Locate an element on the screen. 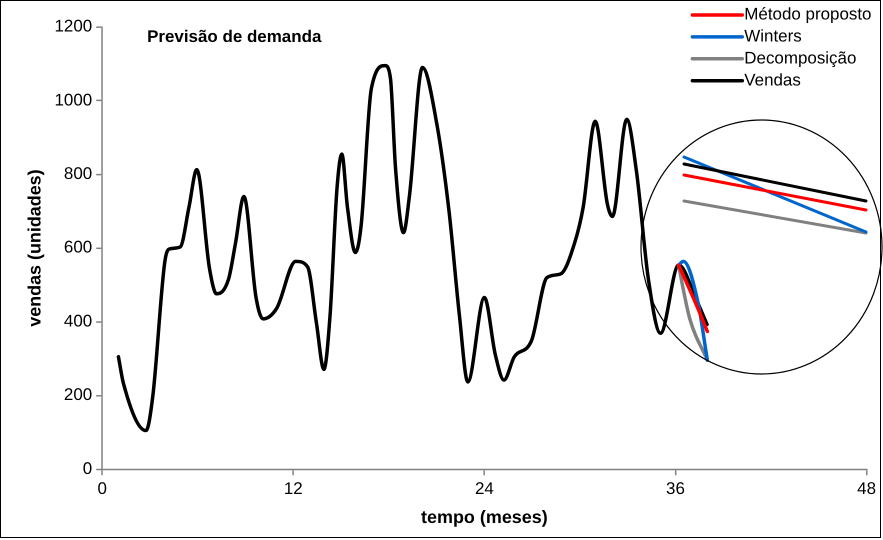 The width and height of the screenshot is (883, 540). y-tick-label: 1200 is located at coordinates (73, 26).